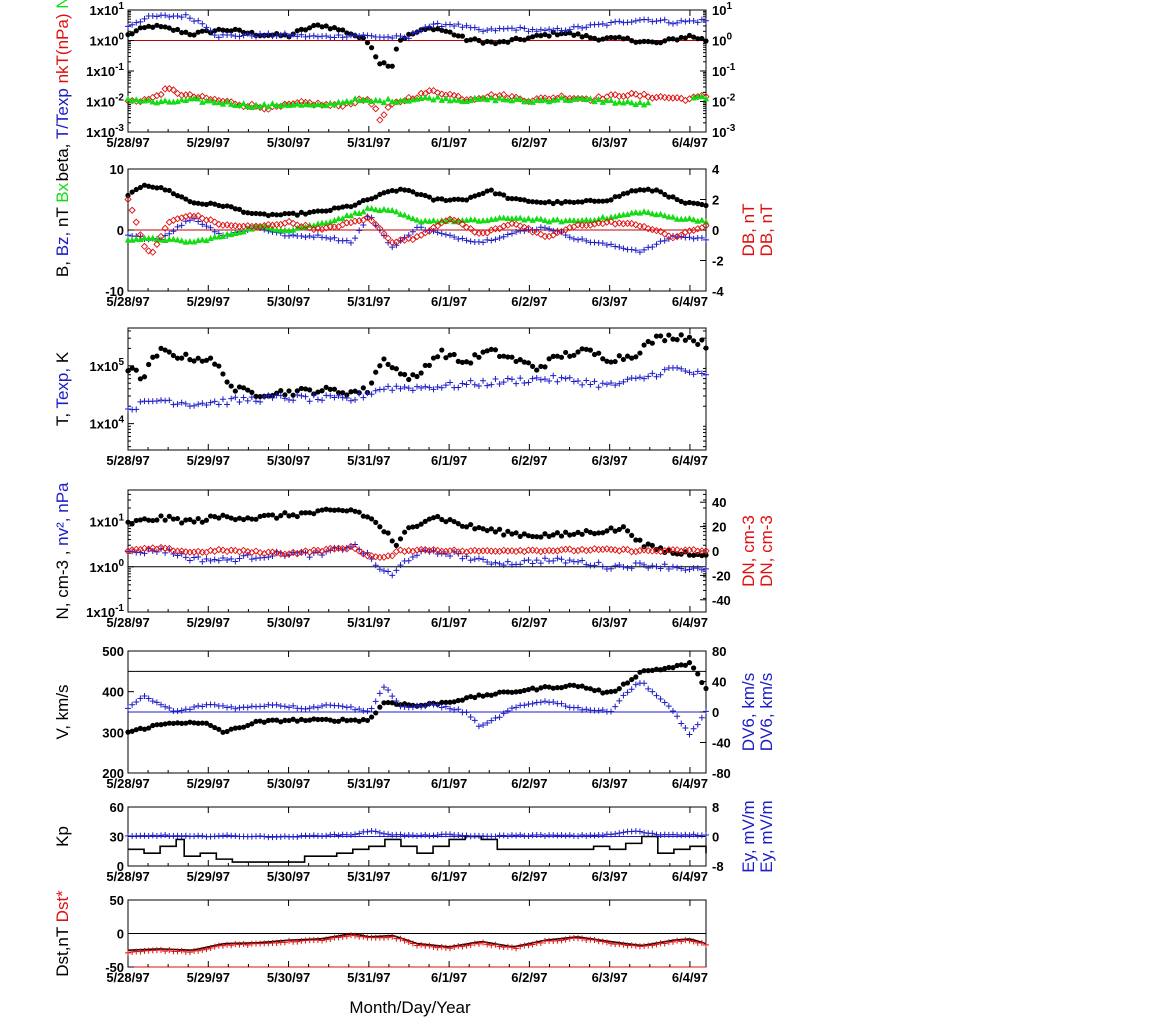 The width and height of the screenshot is (1152, 1024). I want to click on x-tick-label: 5/29/97, so click(208, 301).